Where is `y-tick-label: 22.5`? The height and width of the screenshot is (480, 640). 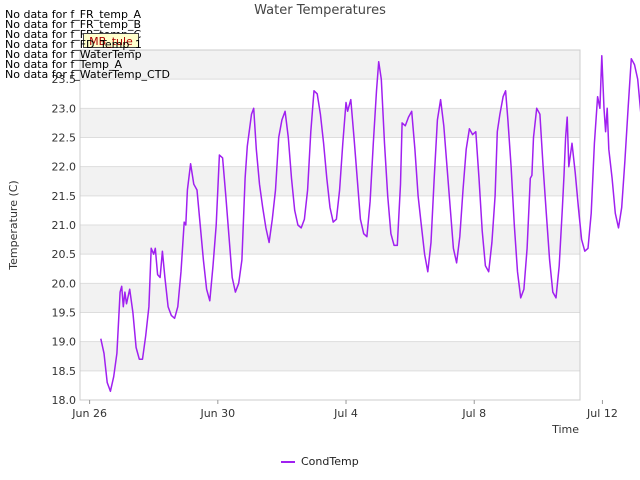
y-tick-label: 22.5 is located at coordinates (64, 138).